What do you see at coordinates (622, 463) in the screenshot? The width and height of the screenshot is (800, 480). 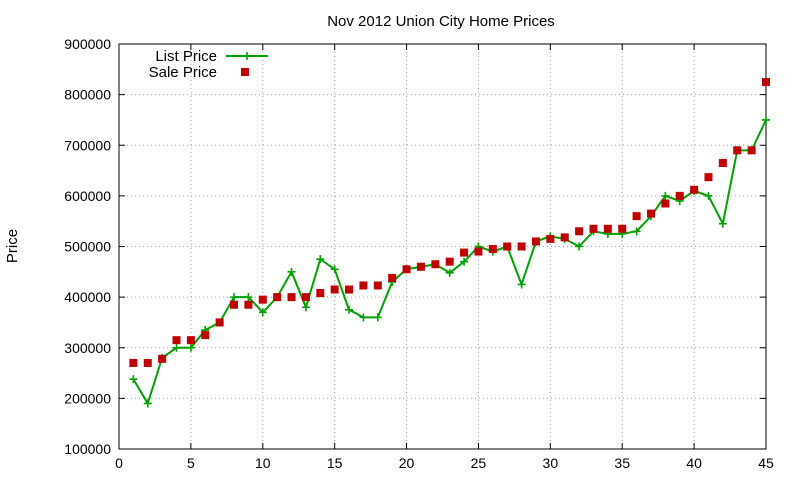 I see `x-tick-label: 35` at bounding box center [622, 463].